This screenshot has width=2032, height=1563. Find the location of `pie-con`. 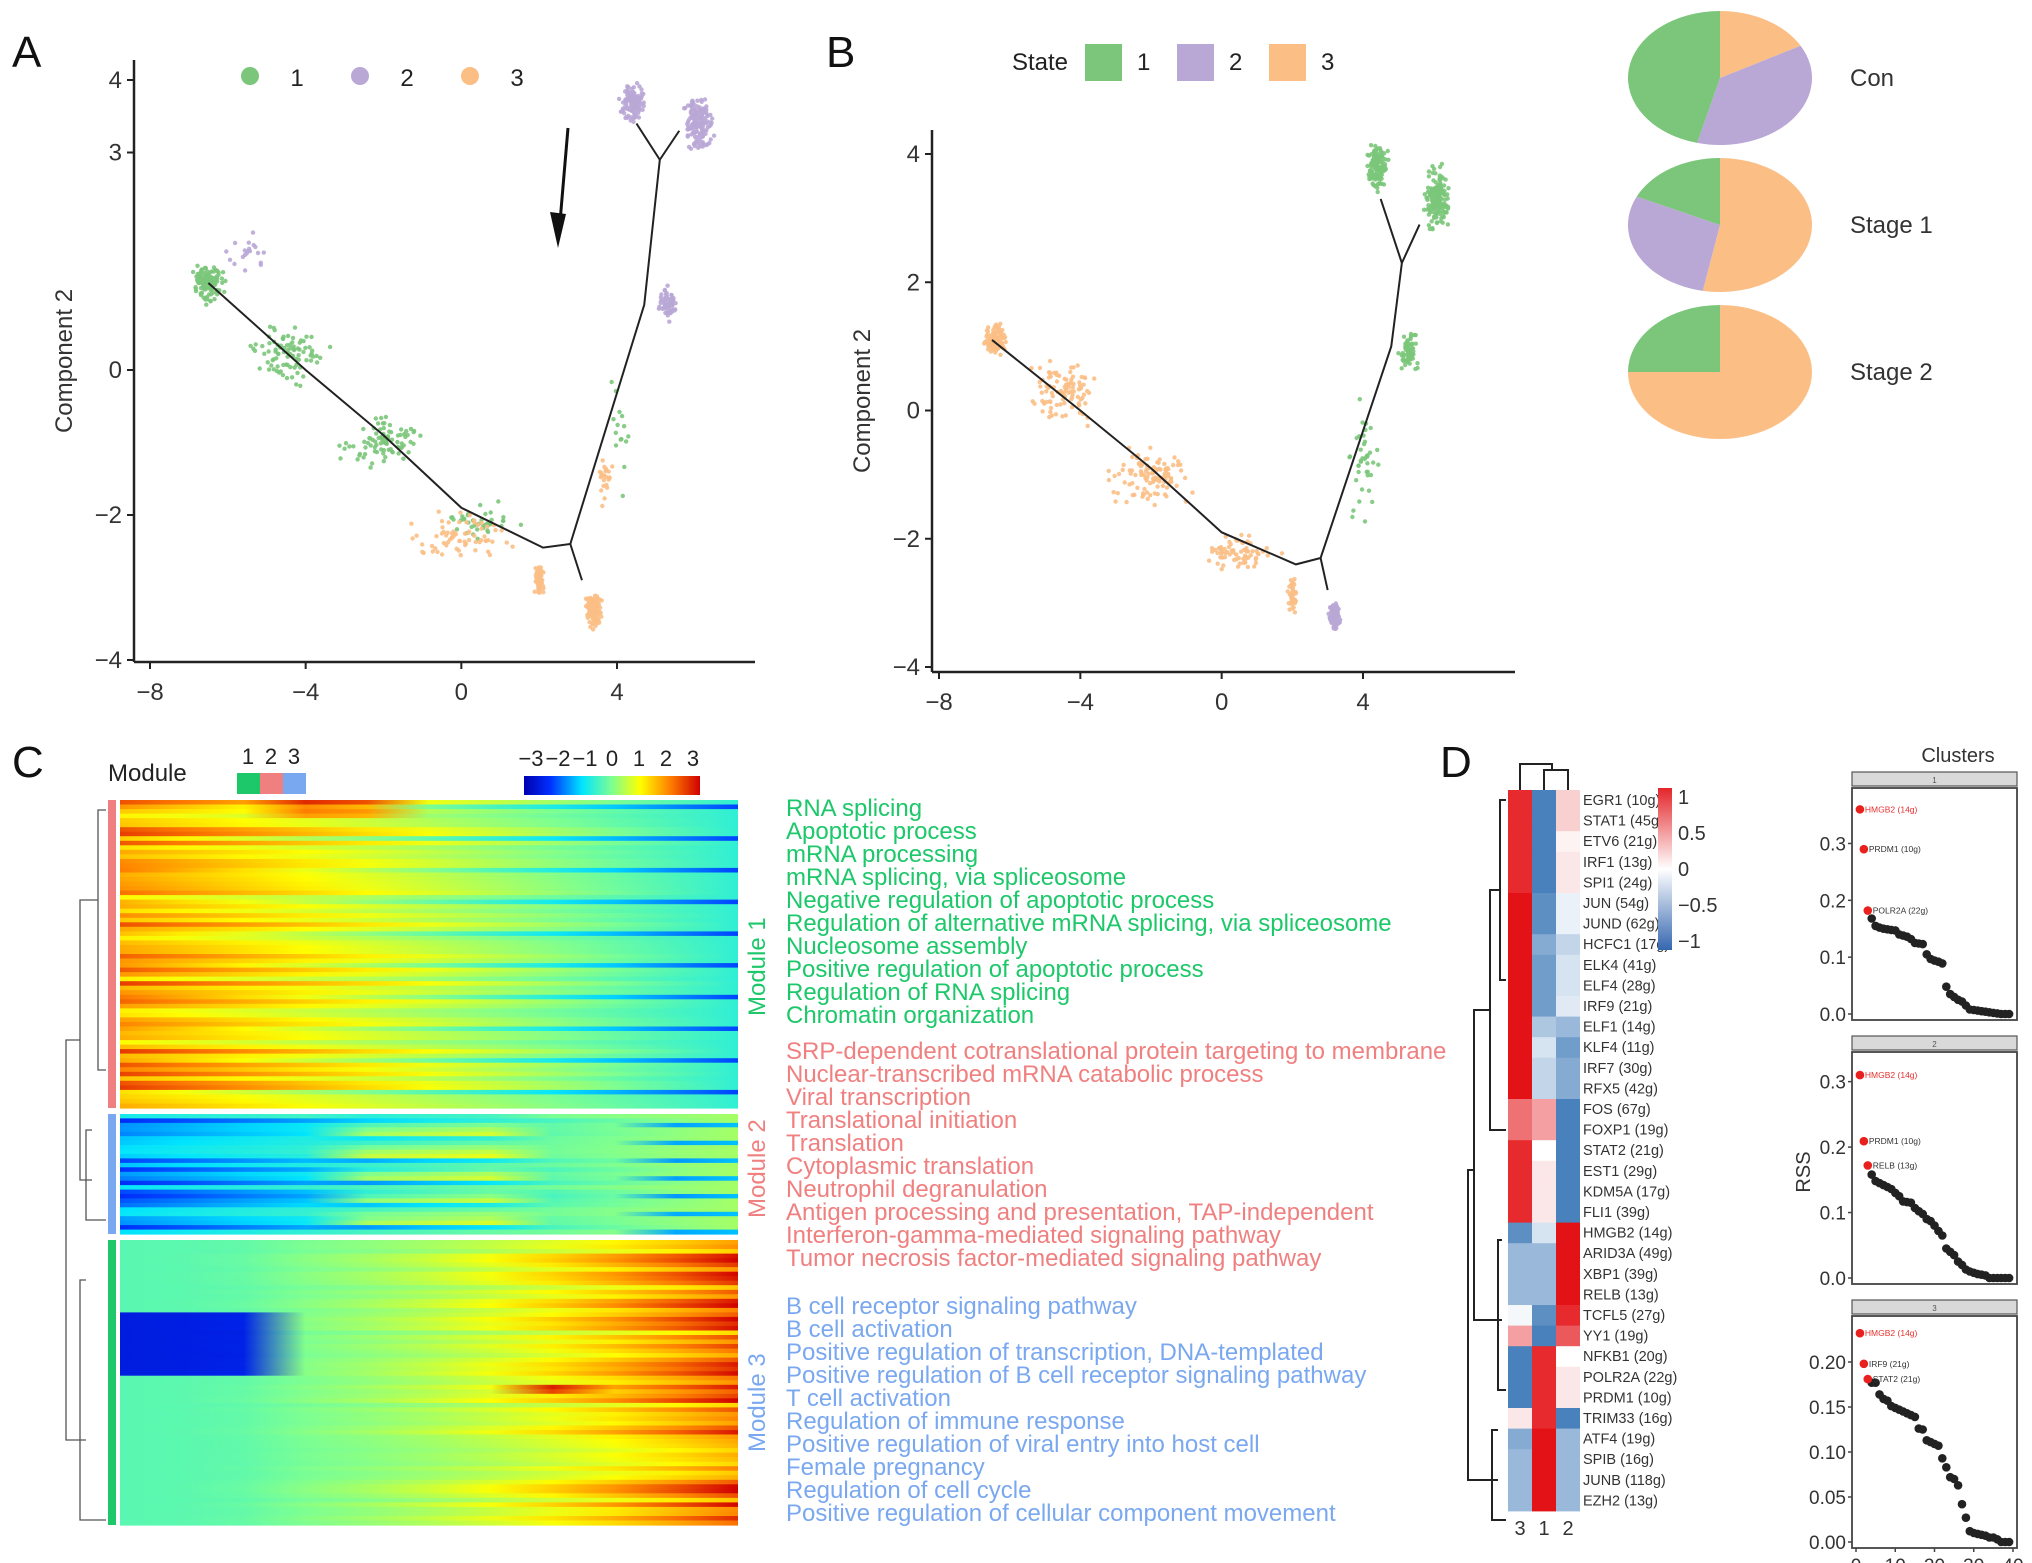

pie-con is located at coordinates (1720, 78).